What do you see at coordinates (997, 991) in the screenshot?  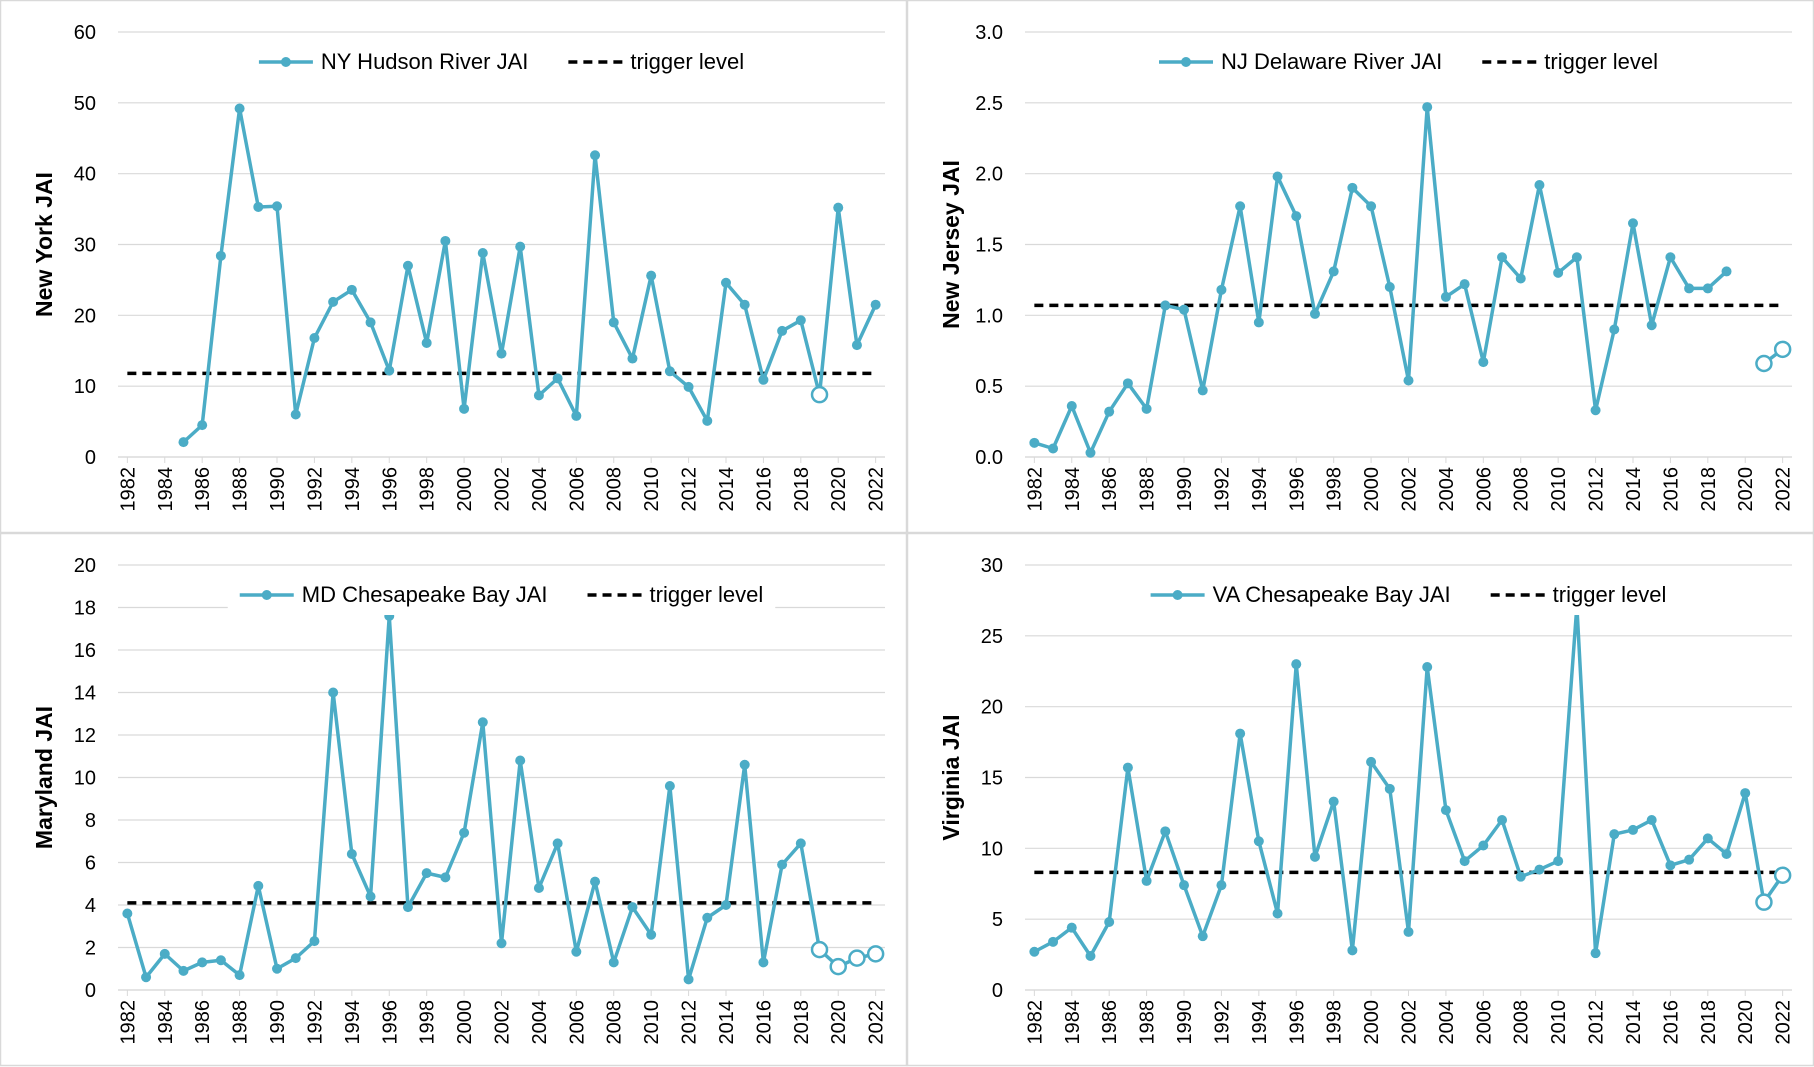 I see `y-tick-label: 0` at bounding box center [997, 991].